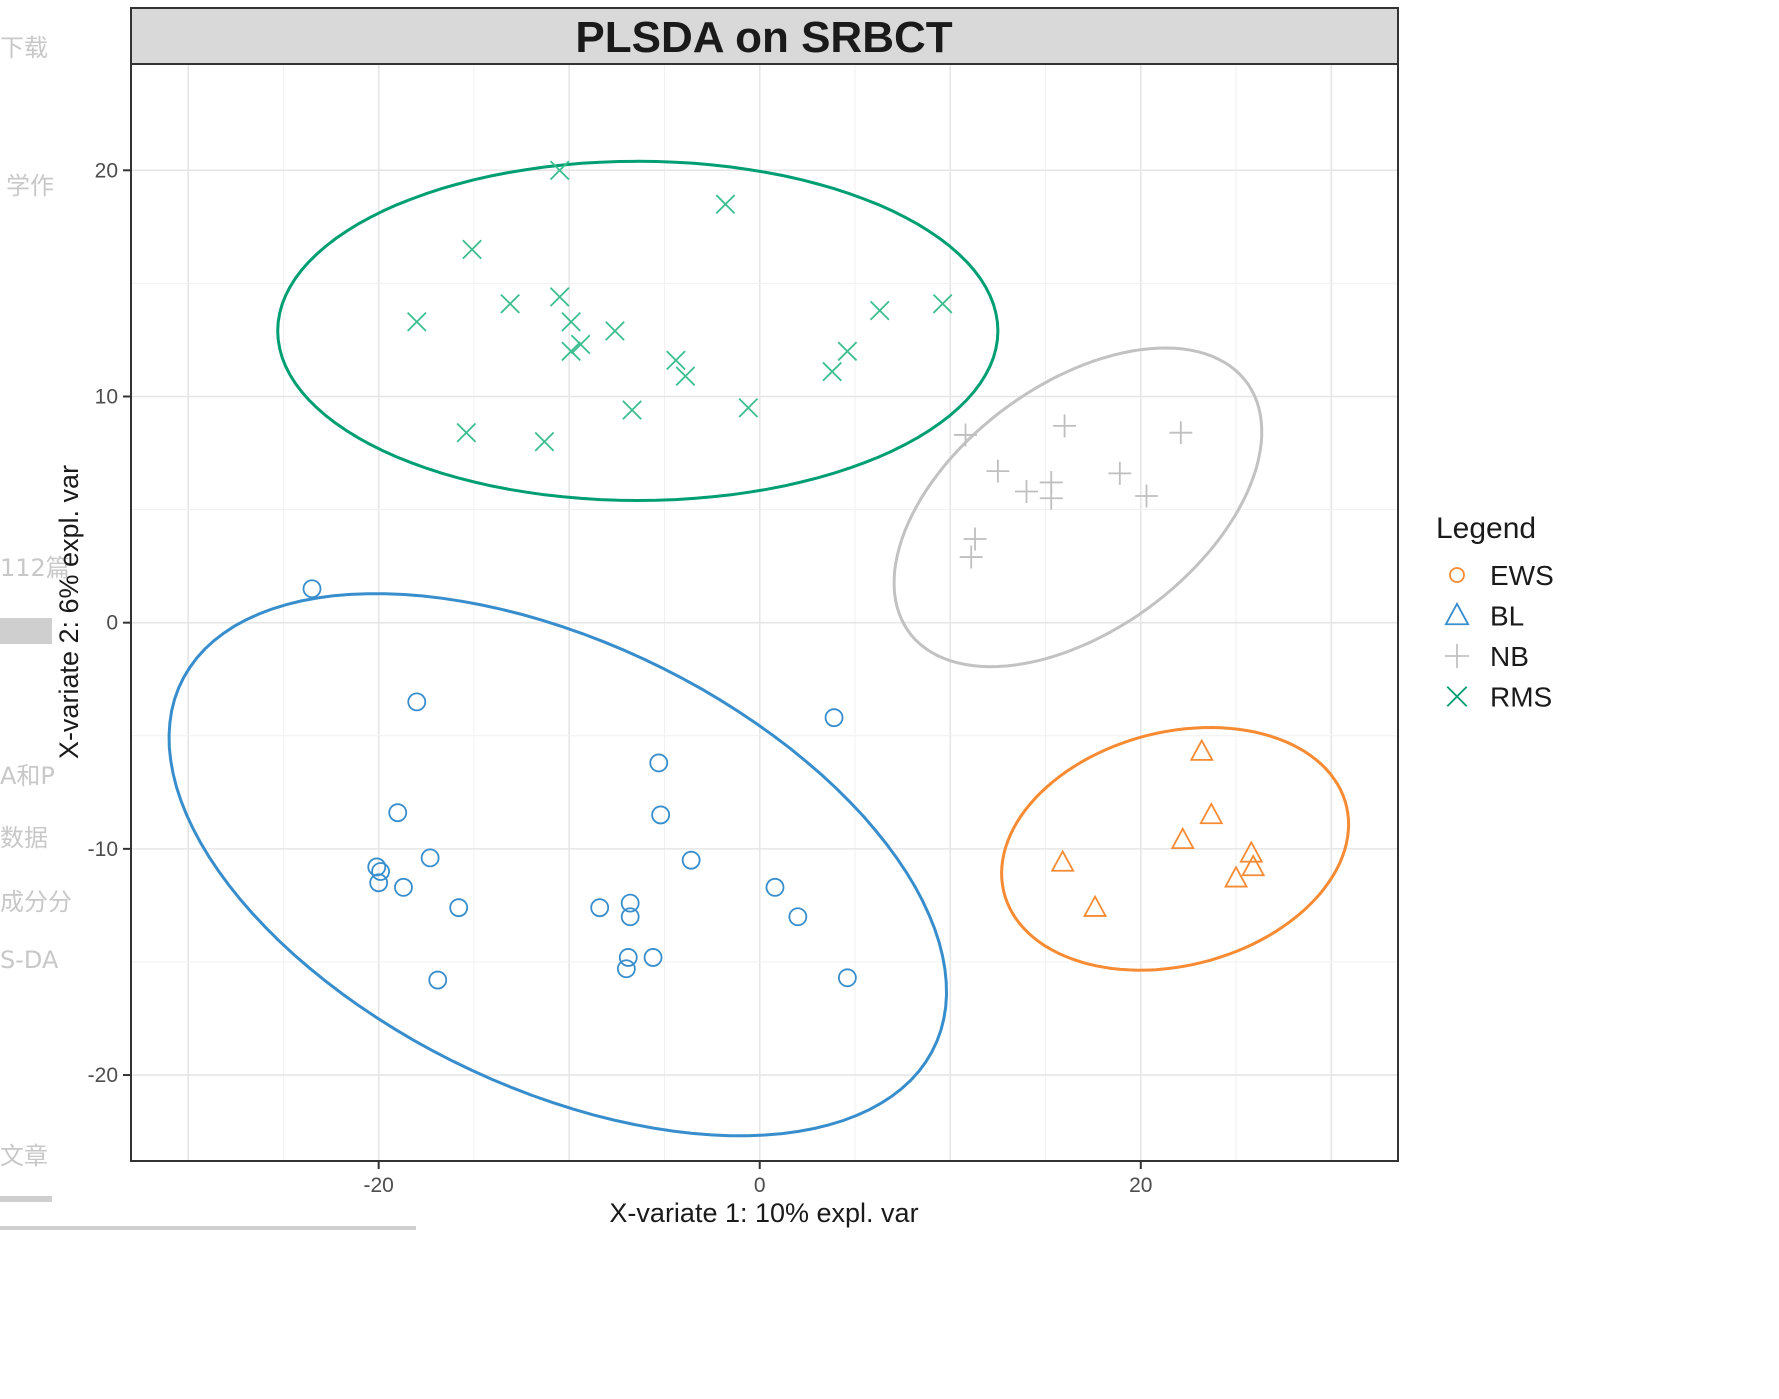 The width and height of the screenshot is (1779, 1399). What do you see at coordinates (27, 776) in the screenshot?
I see `background-text: A和P` at bounding box center [27, 776].